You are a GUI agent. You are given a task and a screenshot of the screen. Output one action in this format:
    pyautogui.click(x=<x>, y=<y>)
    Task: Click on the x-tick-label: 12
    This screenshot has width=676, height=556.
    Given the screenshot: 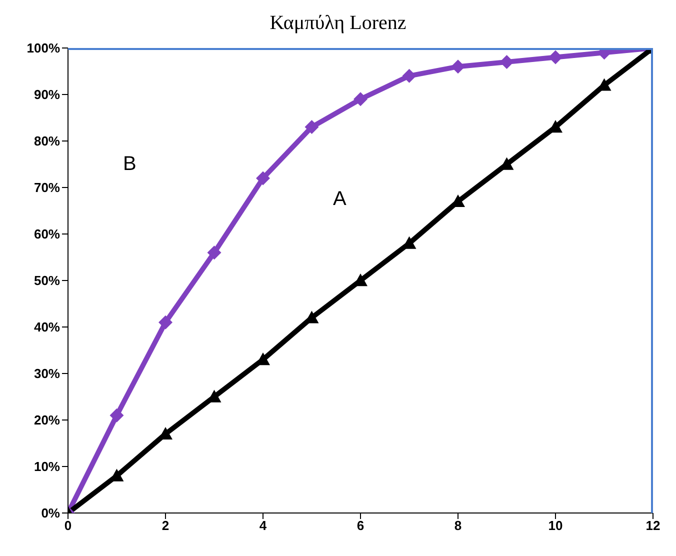 What is the action you would take?
    pyautogui.click(x=653, y=526)
    